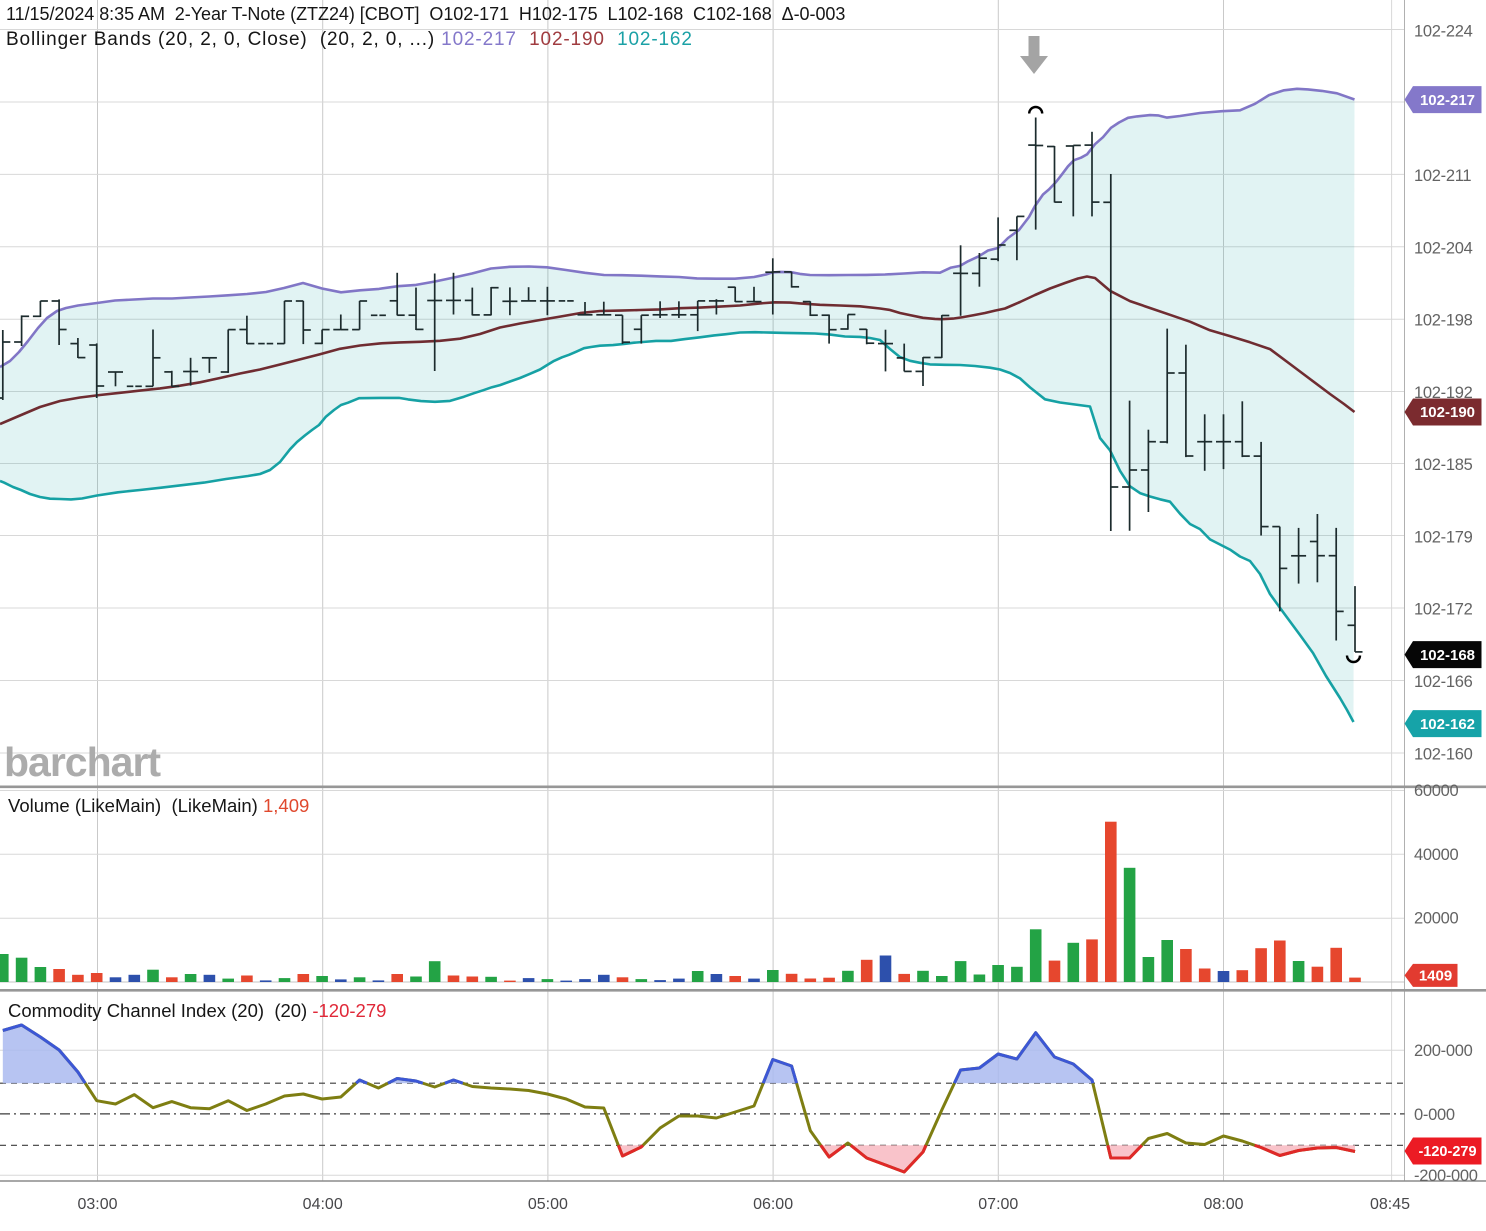  Describe the element at coordinates (1443, 321) in the screenshot. I see `svg-text: 102-198` at that location.